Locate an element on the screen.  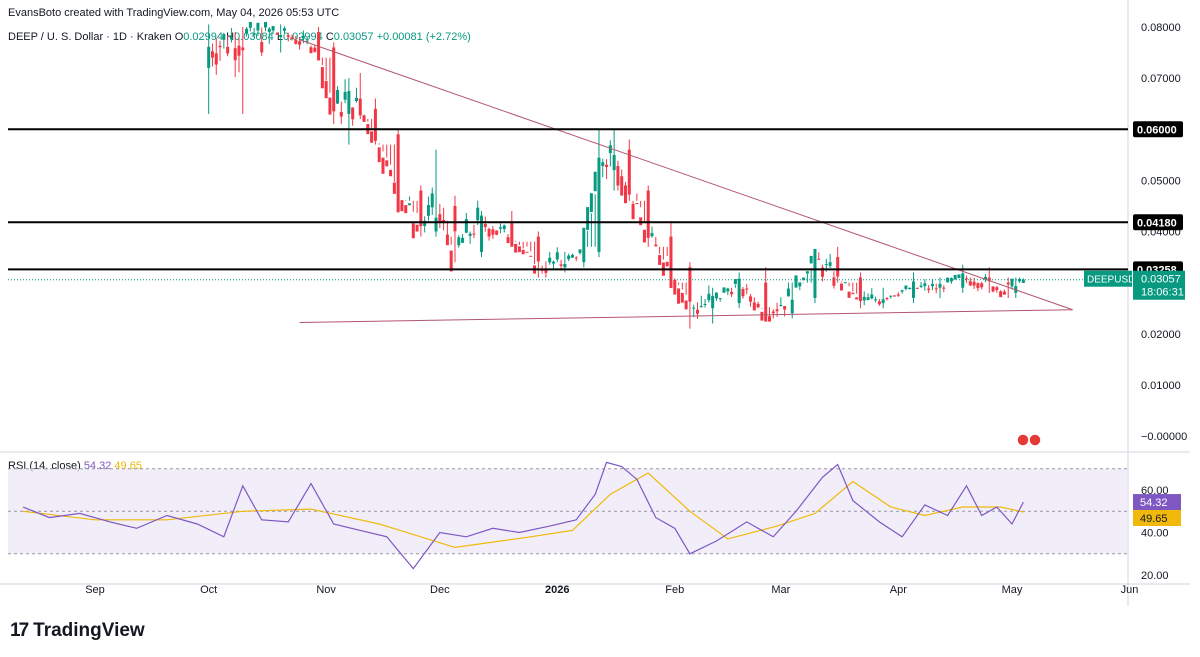
time-tick-label: Sep is located at coordinates (95, 590).